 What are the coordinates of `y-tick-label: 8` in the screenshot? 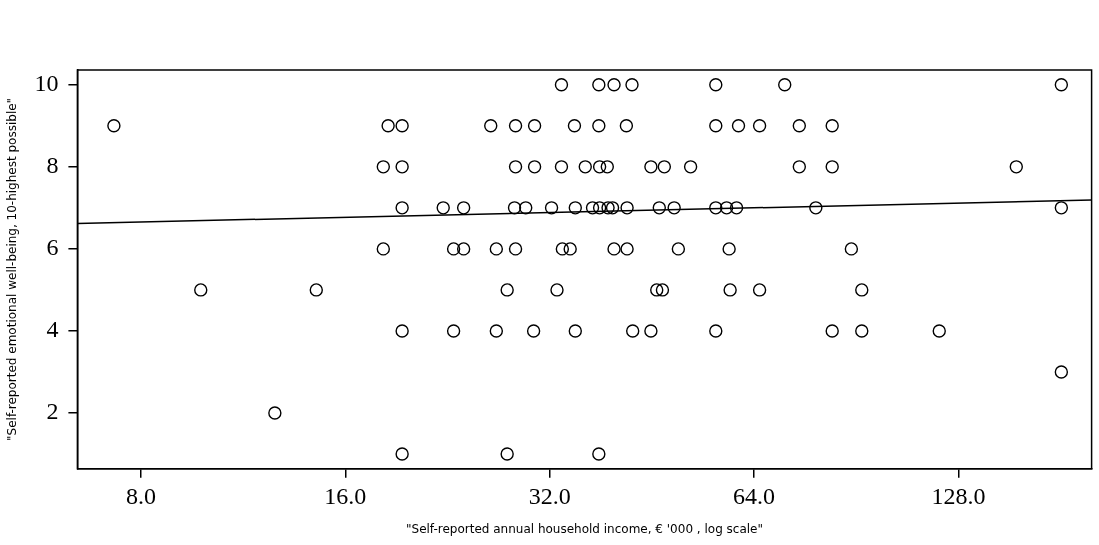 It's located at (52, 165).